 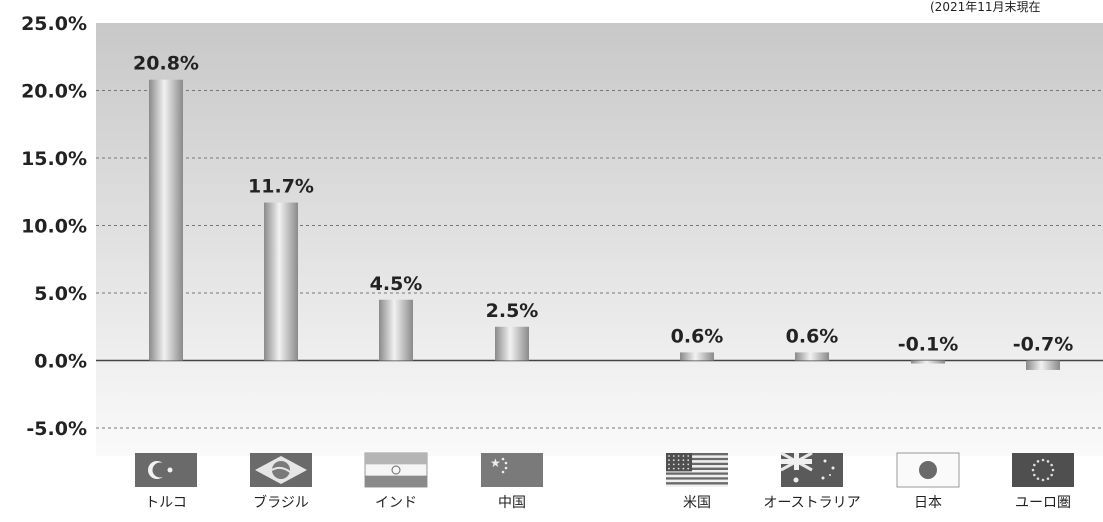 What do you see at coordinates (54, 159) in the screenshot?
I see `y-tick-label: 15.0%` at bounding box center [54, 159].